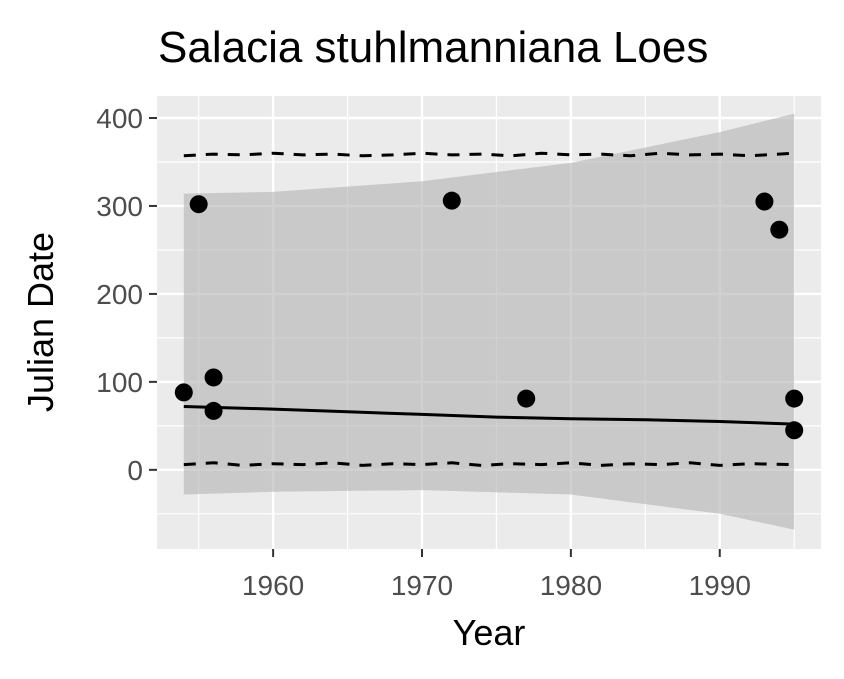 Image resolution: width=844 pixels, height=679 pixels. What do you see at coordinates (119, 118) in the screenshot?
I see `y-tick-label: 400` at bounding box center [119, 118].